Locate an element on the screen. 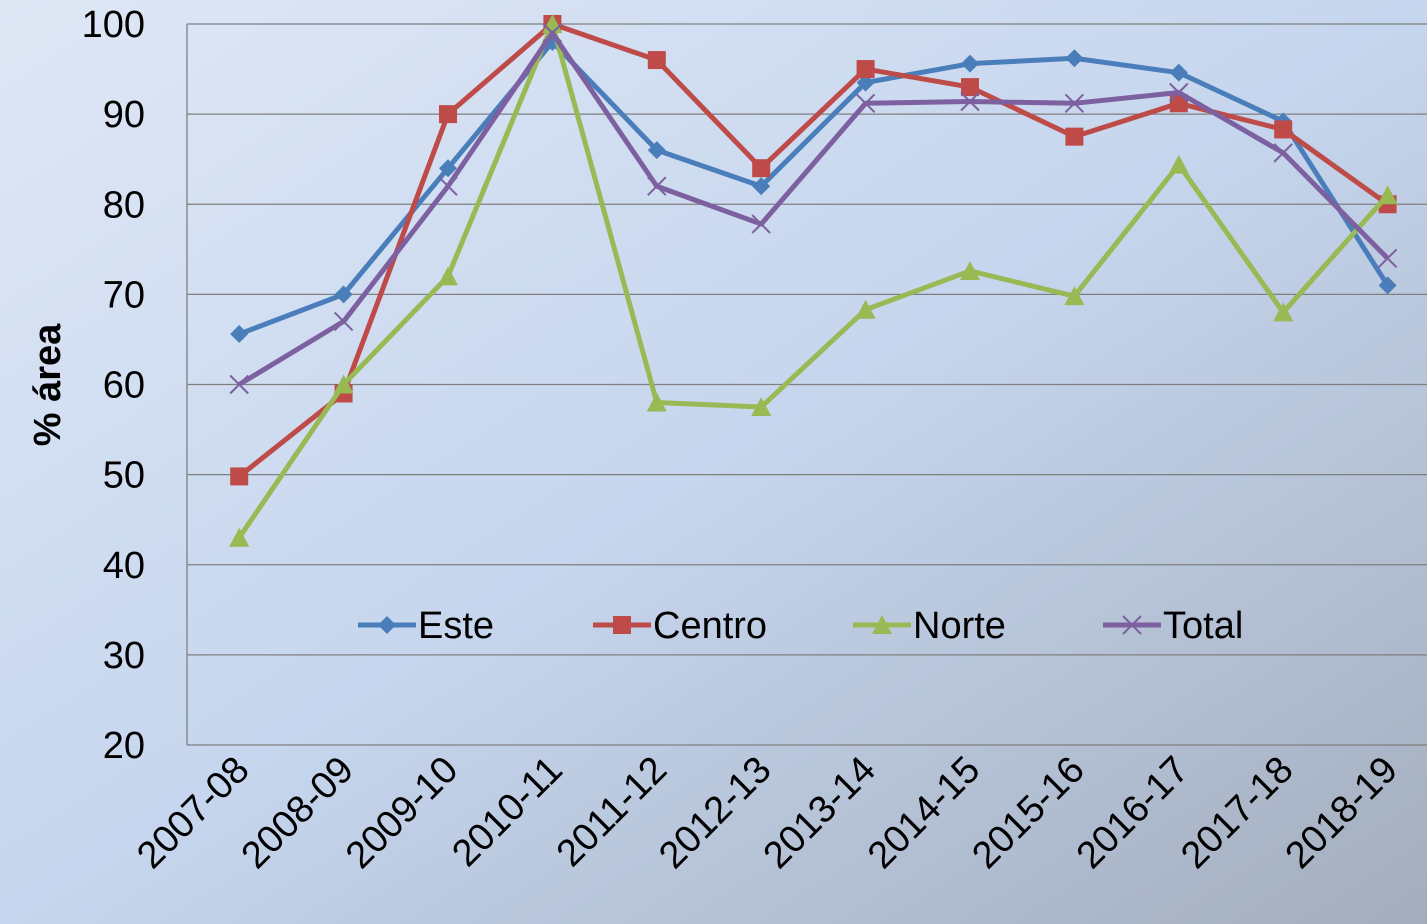 Image resolution: width=1427 pixels, height=924 pixels. legend-label: Norte is located at coordinates (959, 626).